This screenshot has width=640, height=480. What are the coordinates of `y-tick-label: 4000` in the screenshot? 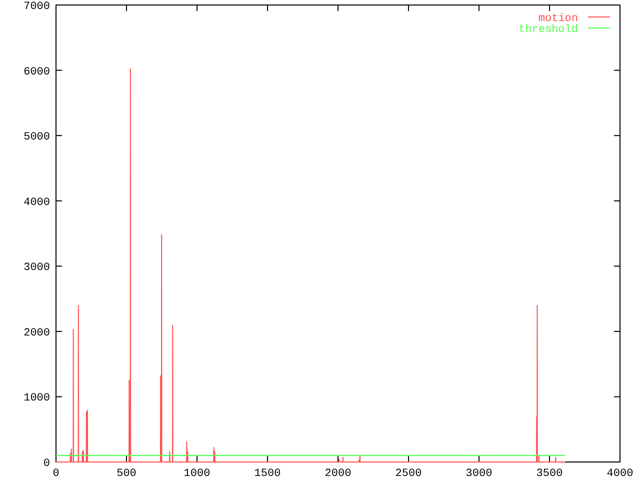 It's located at (37, 202).